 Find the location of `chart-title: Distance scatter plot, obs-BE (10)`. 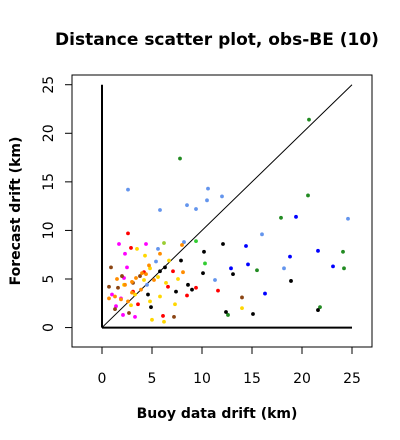

chart-title: Distance scatter plot, obs-BE (10) is located at coordinates (217, 40).